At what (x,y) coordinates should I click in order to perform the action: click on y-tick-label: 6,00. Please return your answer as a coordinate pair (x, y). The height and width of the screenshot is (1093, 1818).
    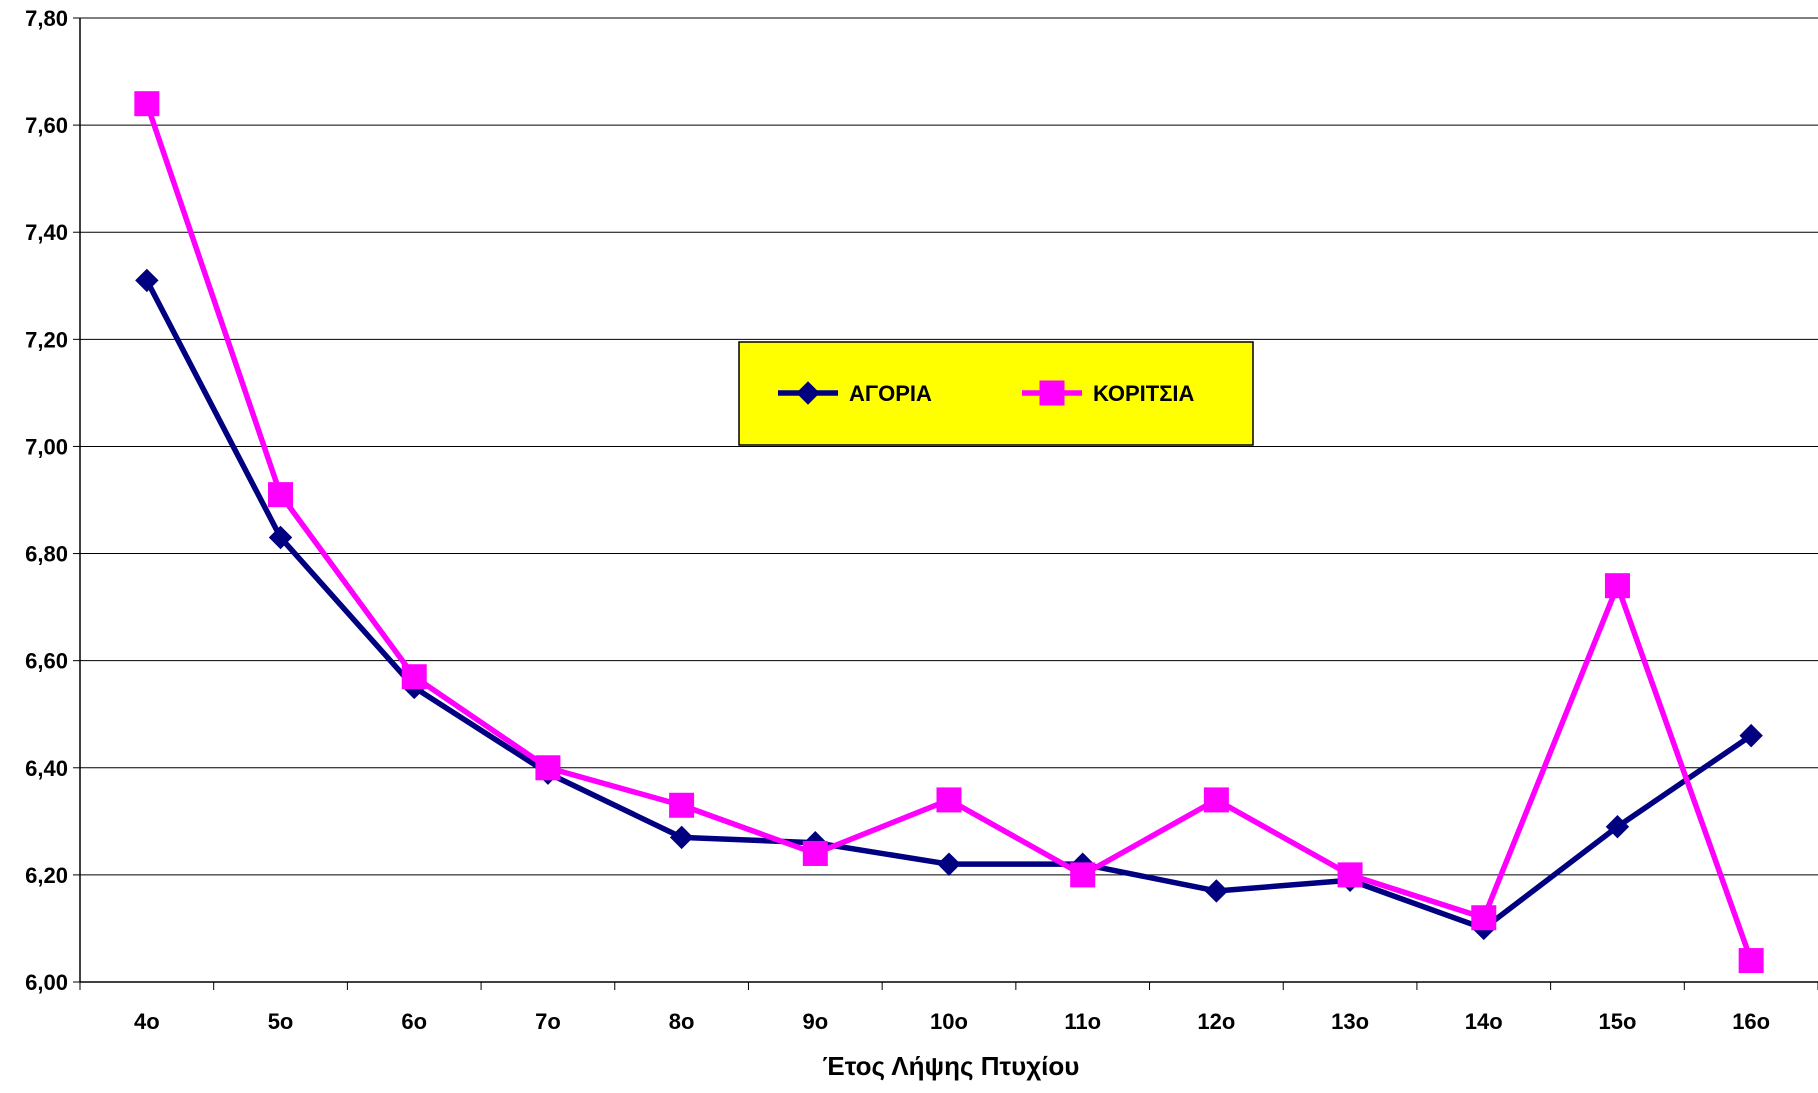
    Looking at the image, I should click on (46, 982).